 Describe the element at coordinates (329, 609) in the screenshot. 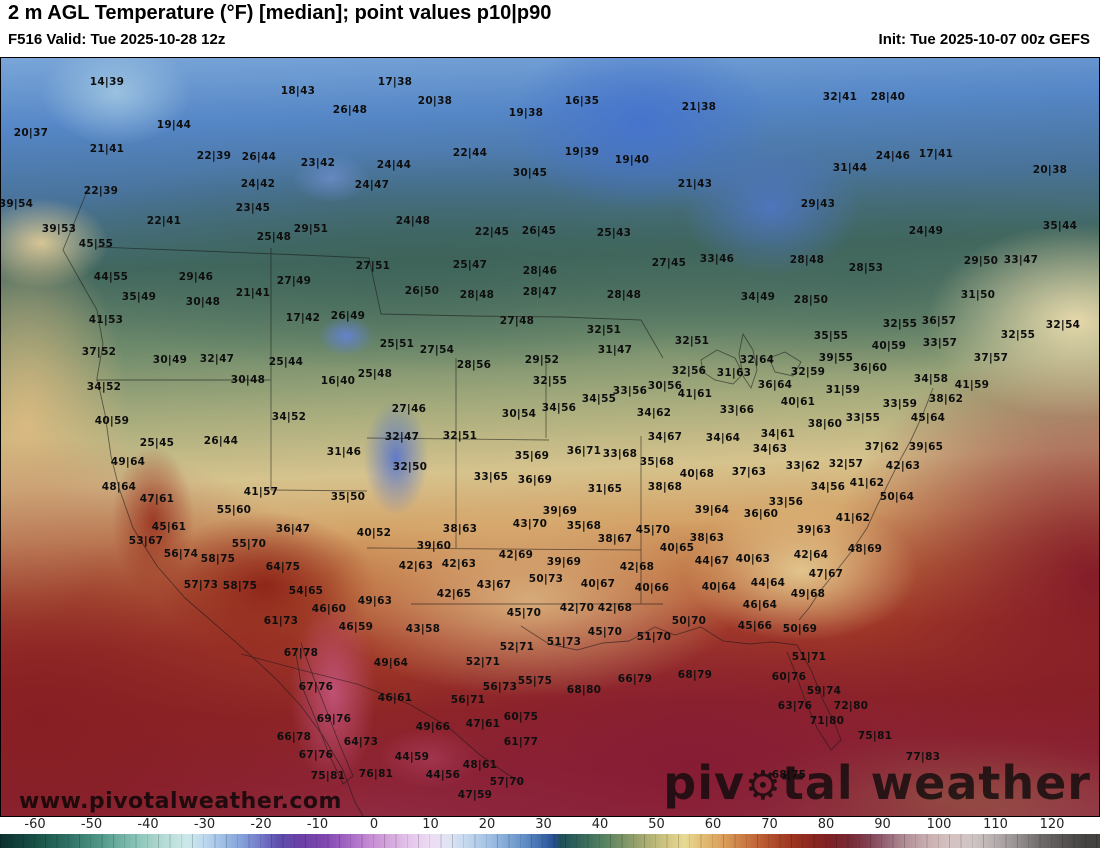

I see `point-value: 46|60` at that location.